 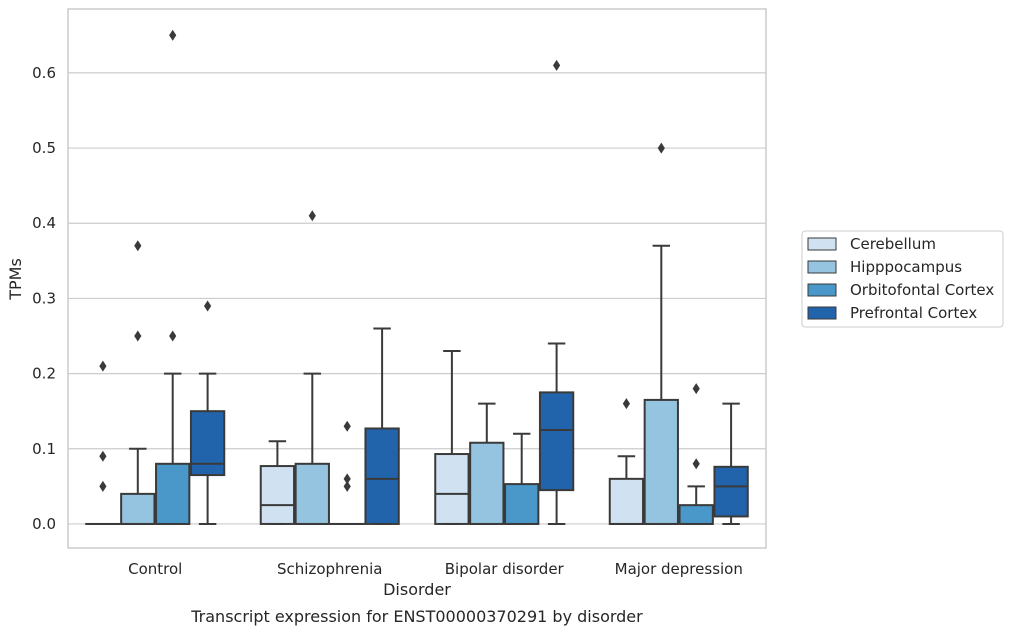 What do you see at coordinates (44, 223) in the screenshot?
I see `y-tick-label-4: 0.4` at bounding box center [44, 223].